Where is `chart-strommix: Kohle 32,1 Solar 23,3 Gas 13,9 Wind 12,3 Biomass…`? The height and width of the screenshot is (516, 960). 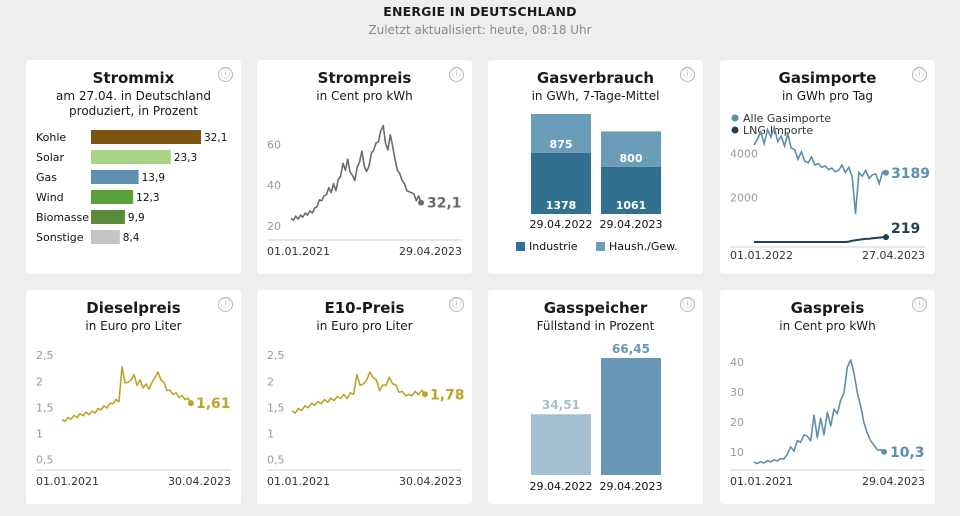
chart-strommix: Kohle 32,1 Solar 23,3 Gas 13,9 Wind 12,3 Biomass… is located at coordinates (131, 187).